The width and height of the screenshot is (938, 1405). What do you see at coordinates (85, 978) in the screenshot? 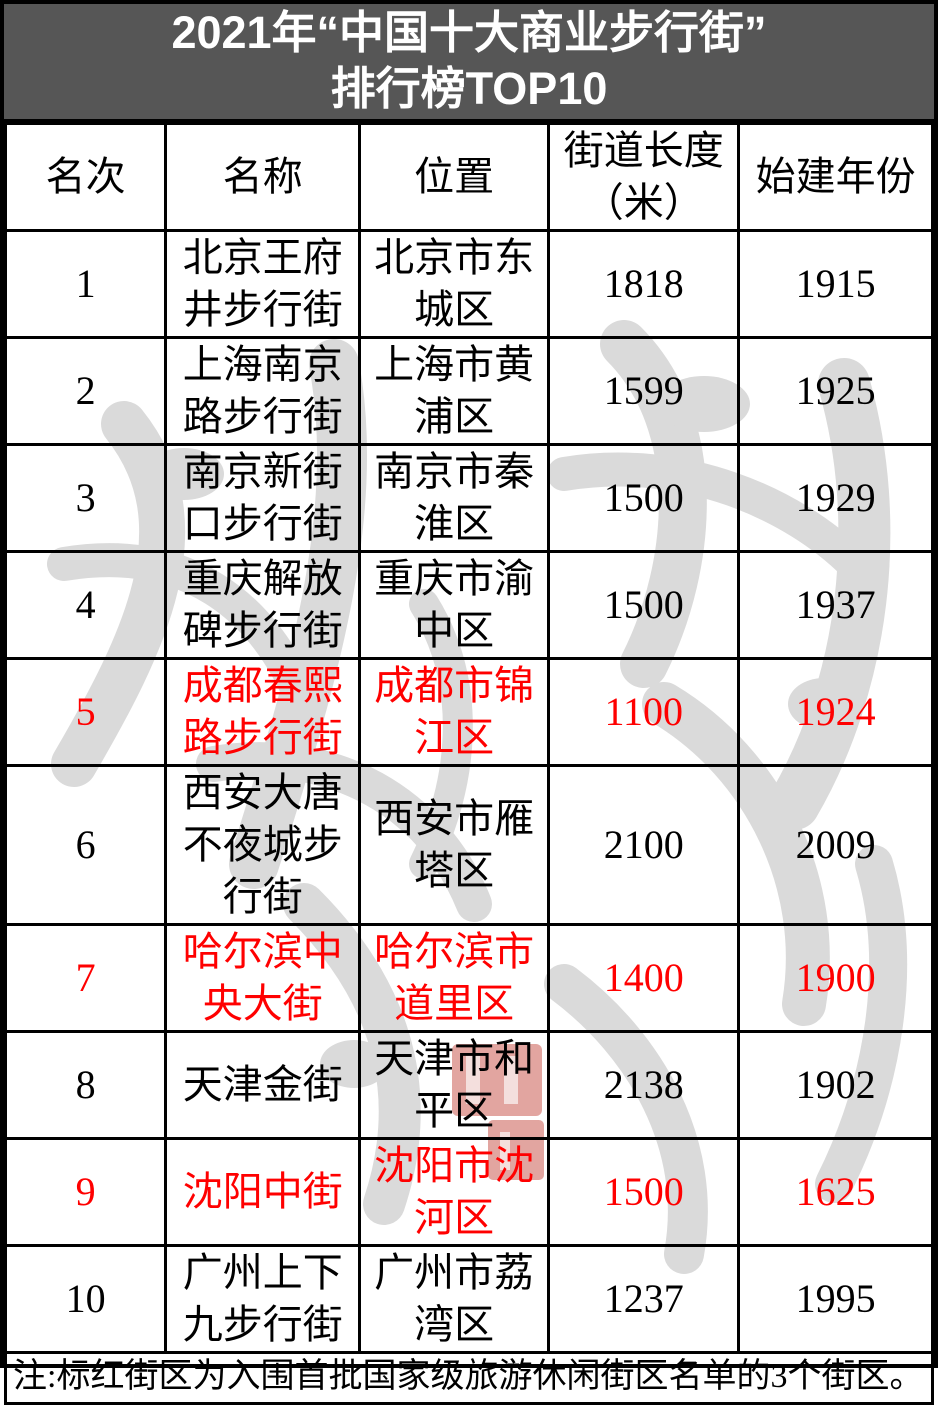
I see `cell-rank: 7` at bounding box center [85, 978].